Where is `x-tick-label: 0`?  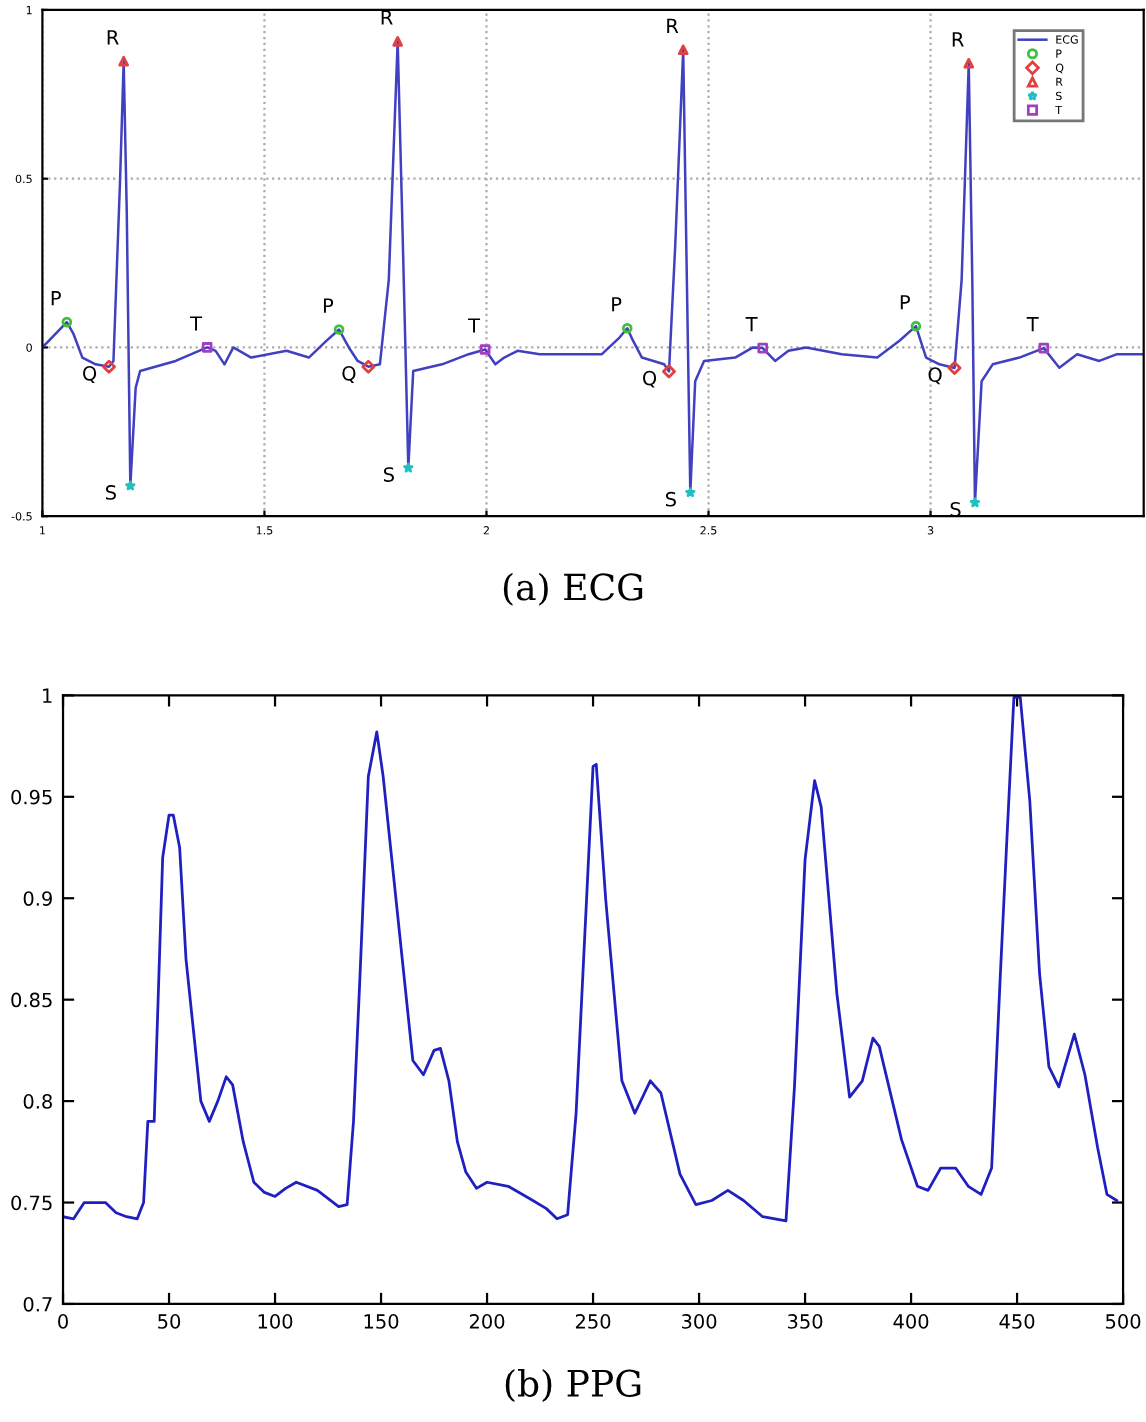 x-tick-label: 0 is located at coordinates (63, 1321).